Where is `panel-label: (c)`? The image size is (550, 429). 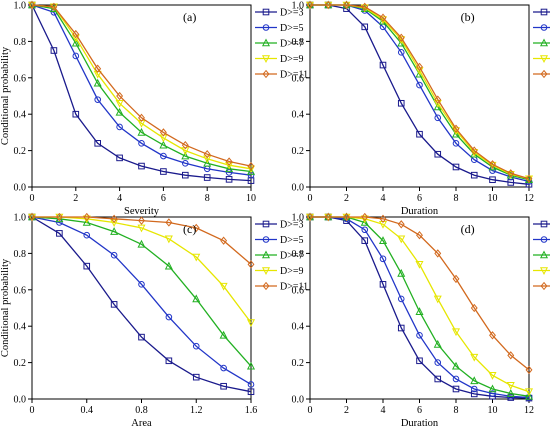 panel-label: (c) is located at coordinates (189, 229).